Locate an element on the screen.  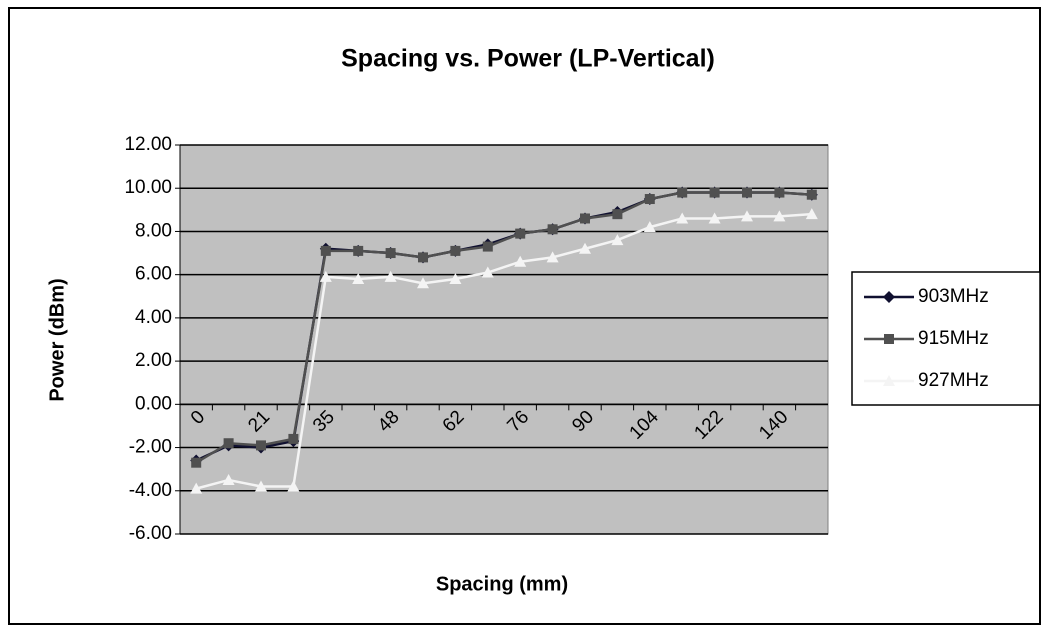
y-tick-label: 10.00 is located at coordinates (148, 187).